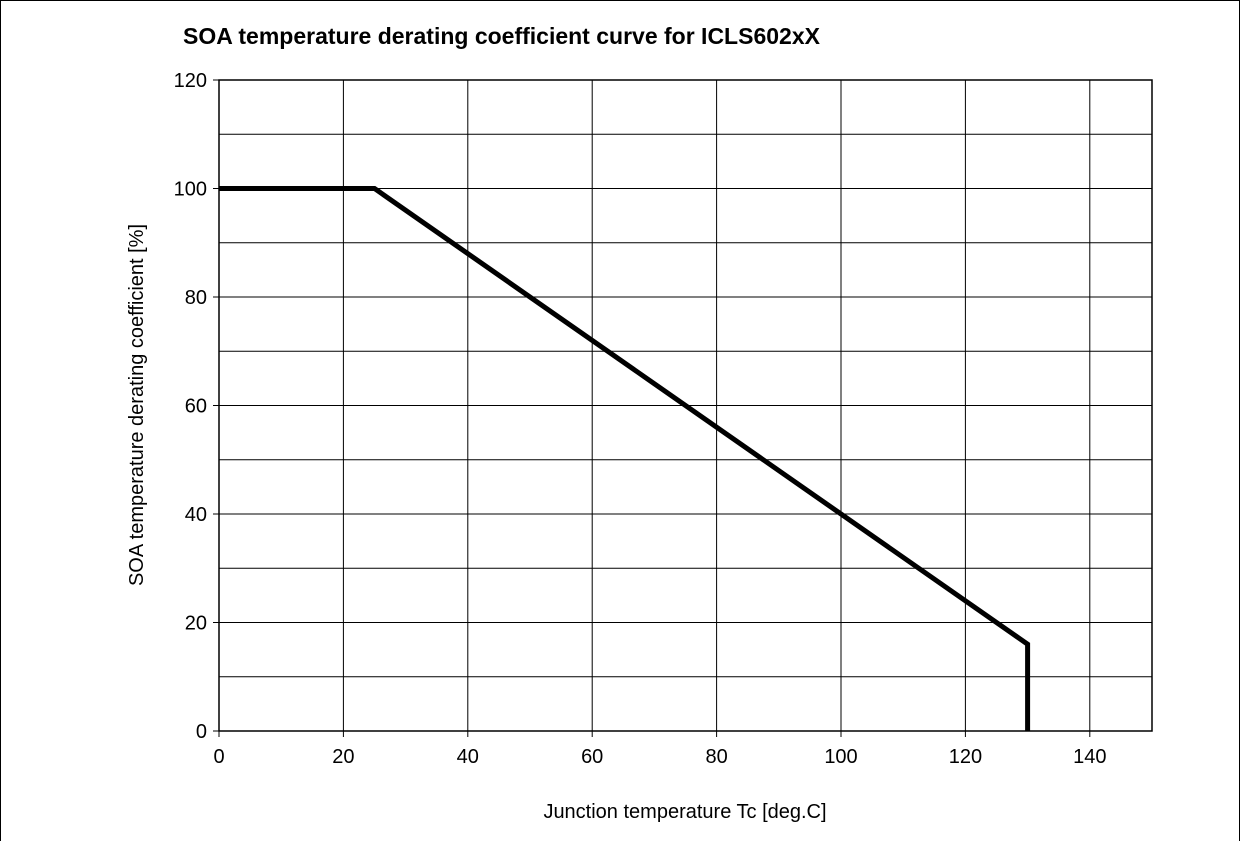 The width and height of the screenshot is (1246, 841). I want to click on x-tick-label: 120, so click(965, 757).